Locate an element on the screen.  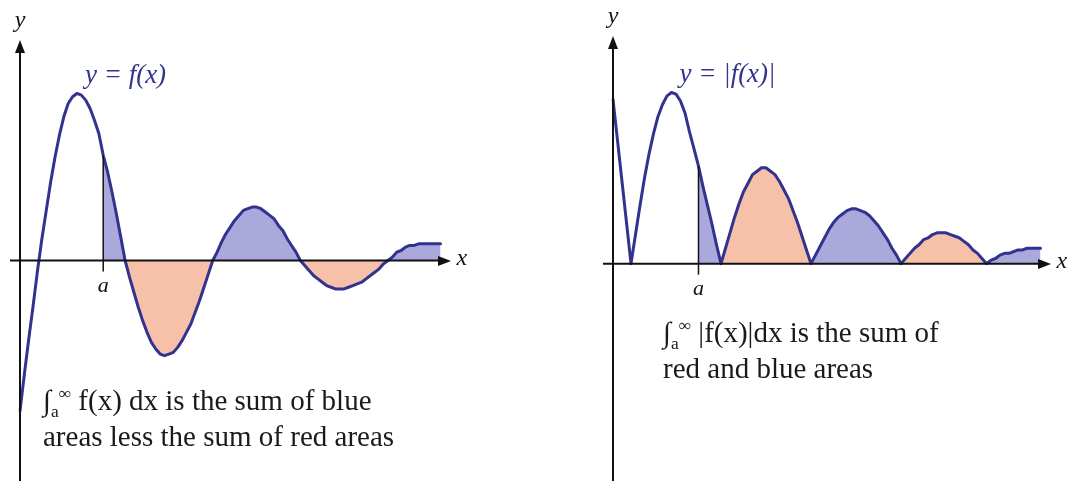
text: ∫$_{a}$$^{∞}$ |f(x)|dx is the sum of red and blue areas is located at coordinates (801, 350).